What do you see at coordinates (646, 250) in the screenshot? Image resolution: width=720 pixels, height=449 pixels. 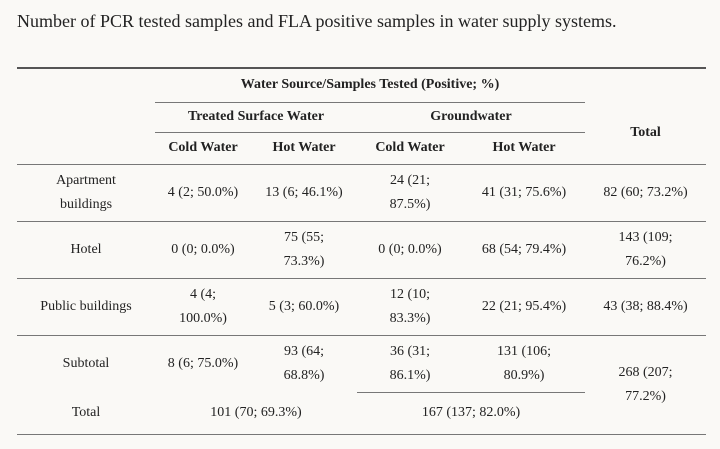 I see `total-cell: 143 (109; 76.2%)` at bounding box center [646, 250].